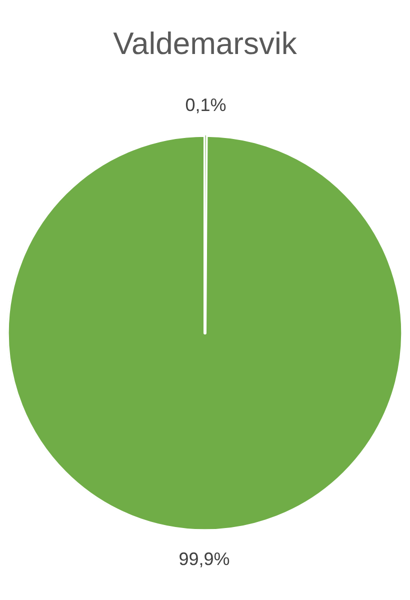  What do you see at coordinates (204, 558) in the screenshot?
I see `data-label: 99,9%` at bounding box center [204, 558].